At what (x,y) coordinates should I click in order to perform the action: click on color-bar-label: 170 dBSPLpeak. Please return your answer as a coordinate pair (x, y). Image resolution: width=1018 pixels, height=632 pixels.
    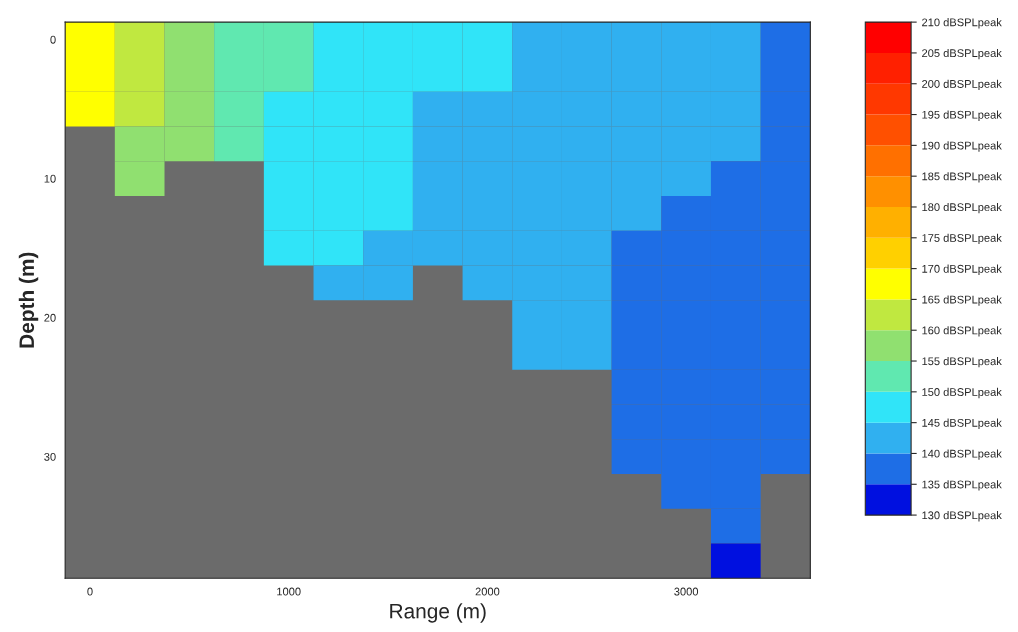
    Looking at the image, I should click on (962, 269).